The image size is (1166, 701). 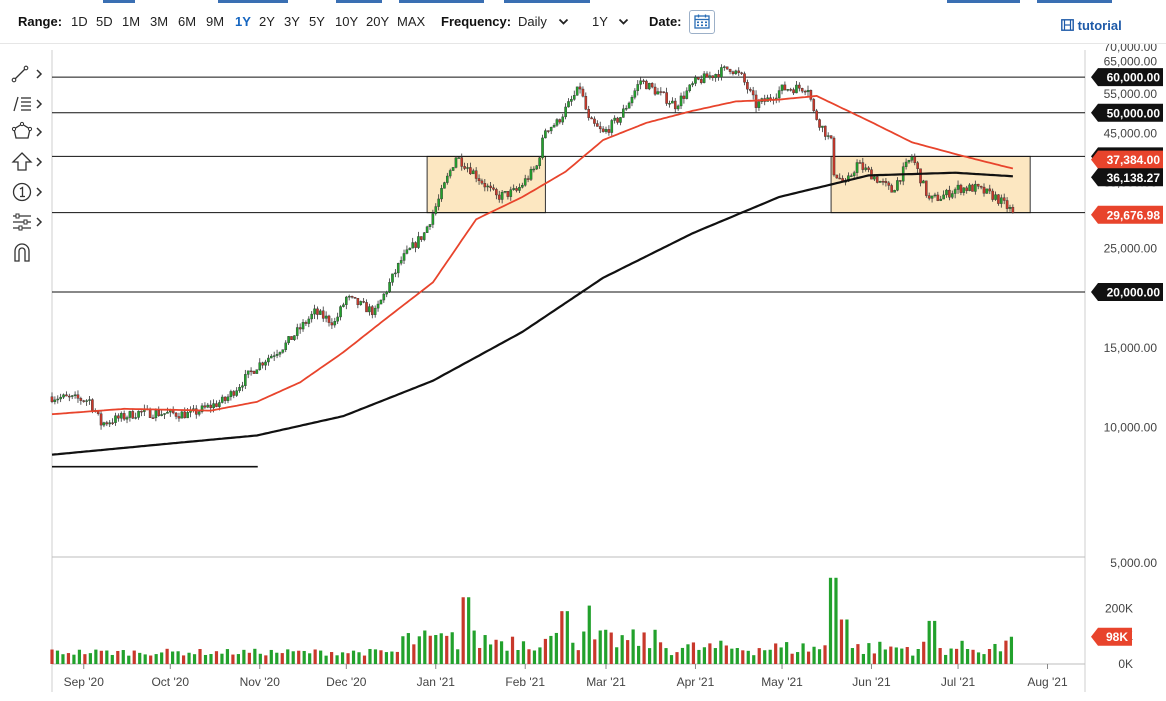 I want to click on date-picker-button, so click(x=702, y=22).